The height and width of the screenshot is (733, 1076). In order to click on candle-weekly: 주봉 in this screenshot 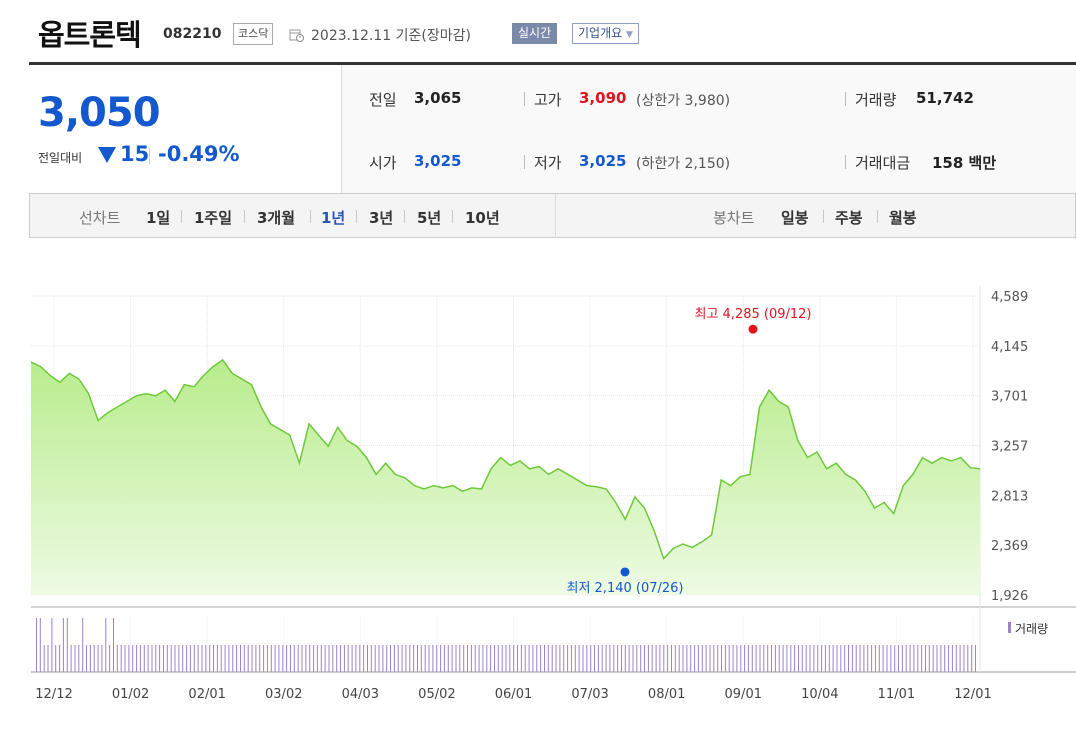, I will do `click(849, 218)`.